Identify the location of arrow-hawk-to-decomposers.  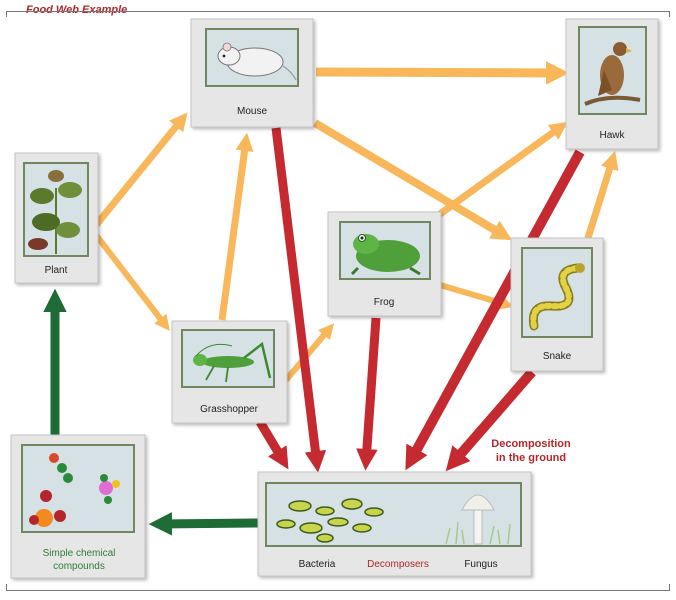
(495, 310).